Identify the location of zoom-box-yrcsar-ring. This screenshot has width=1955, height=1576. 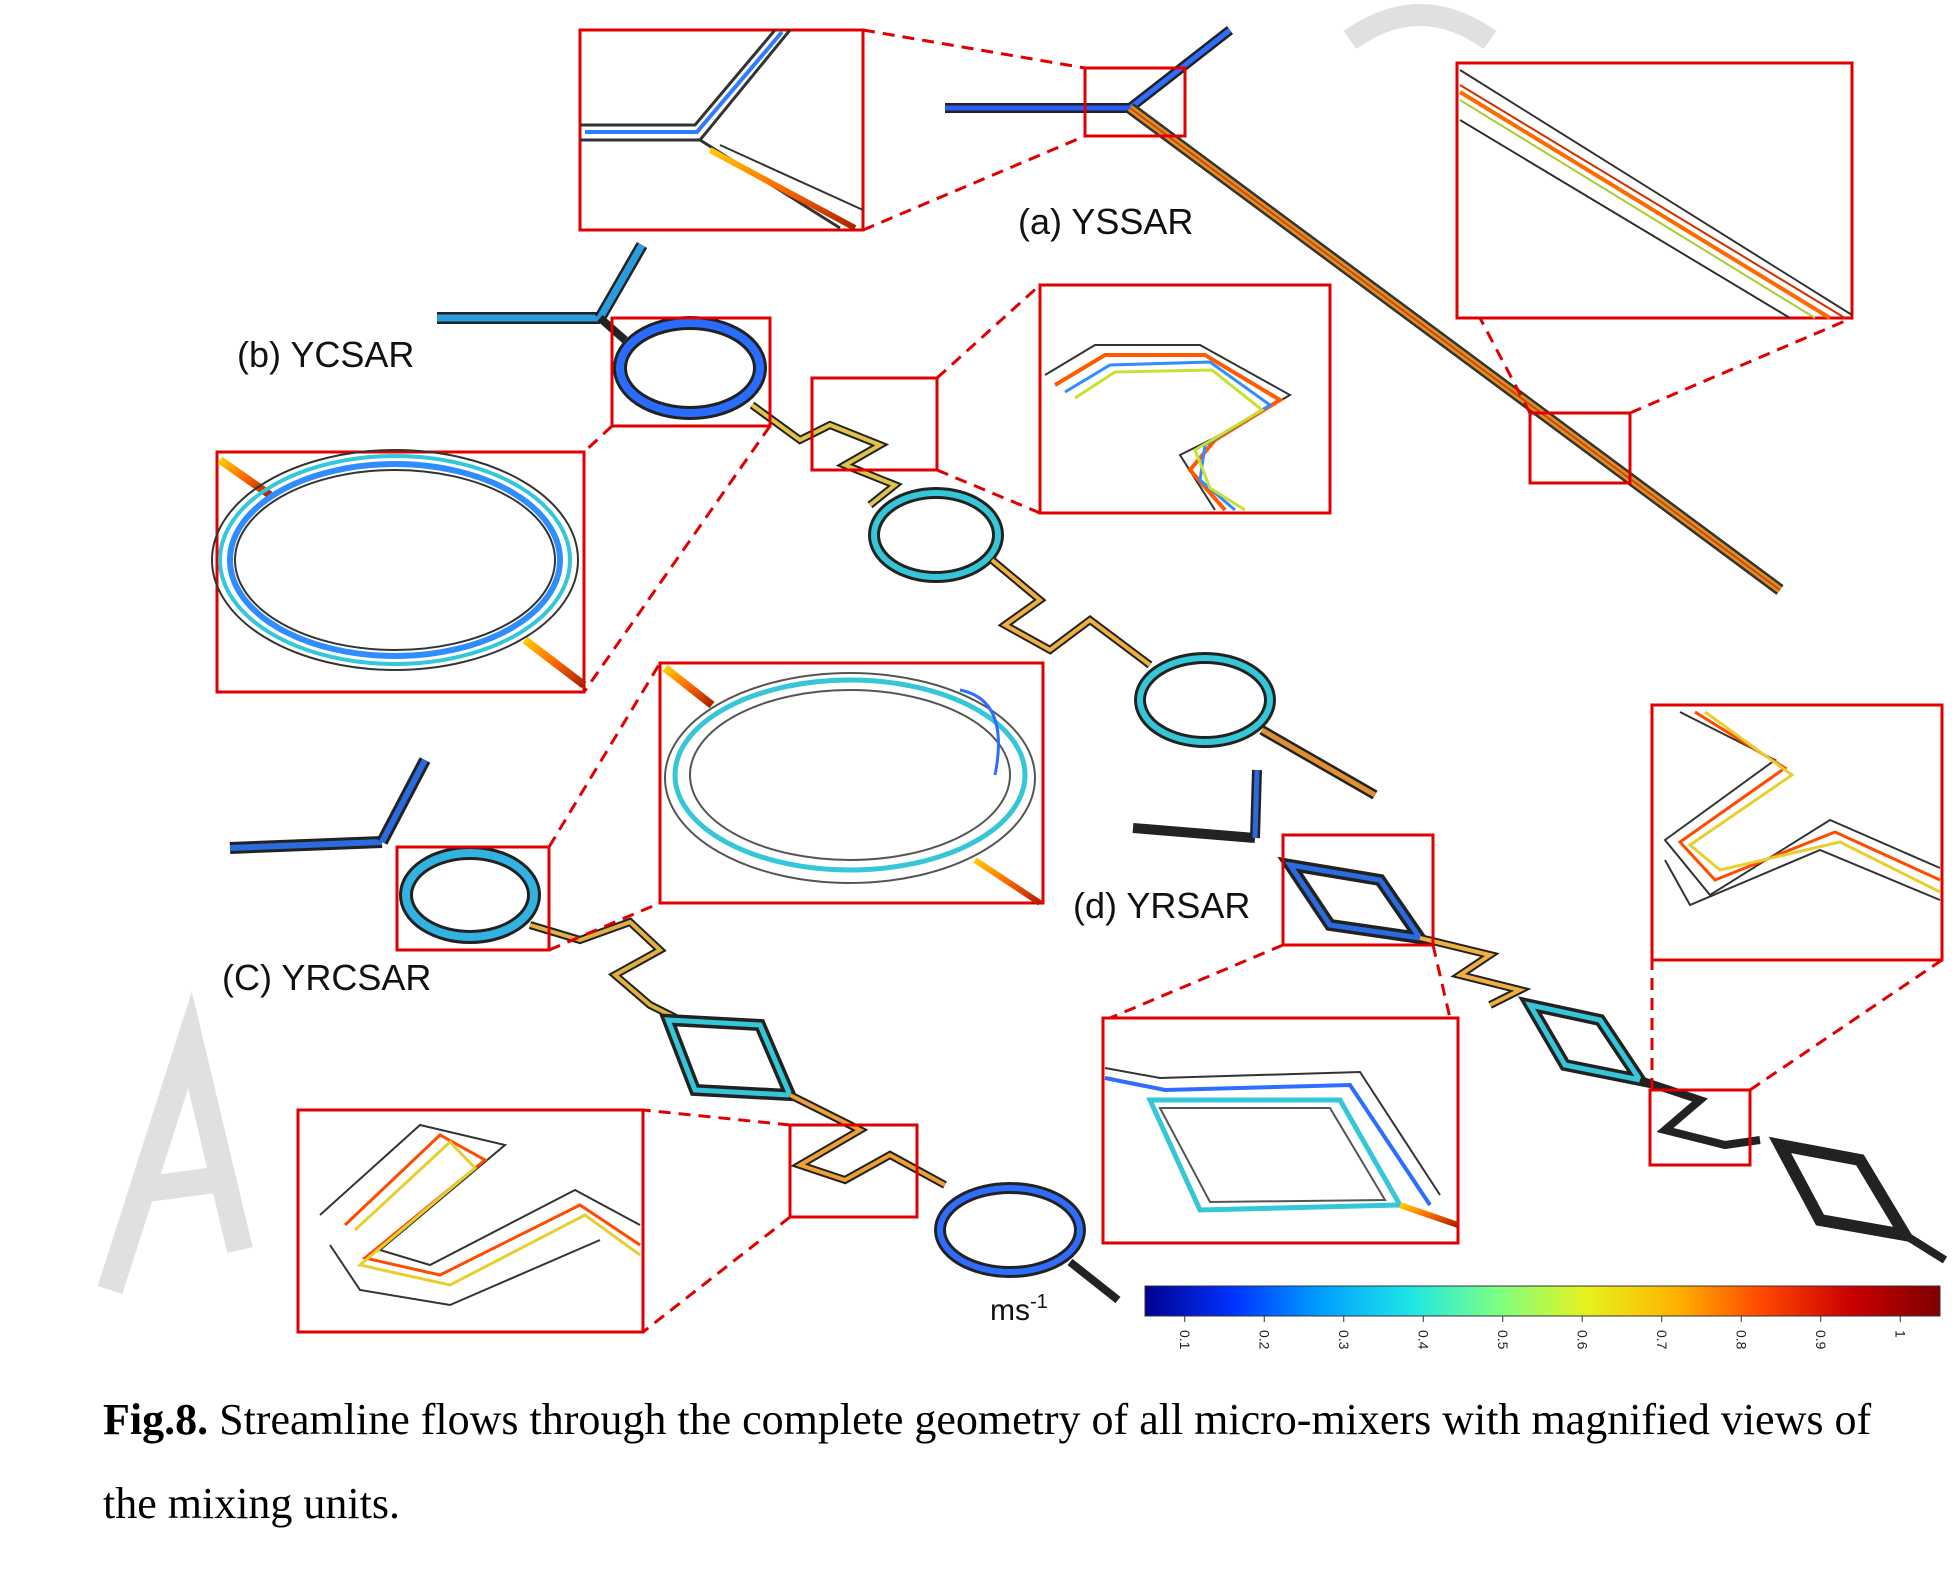
(720, 806).